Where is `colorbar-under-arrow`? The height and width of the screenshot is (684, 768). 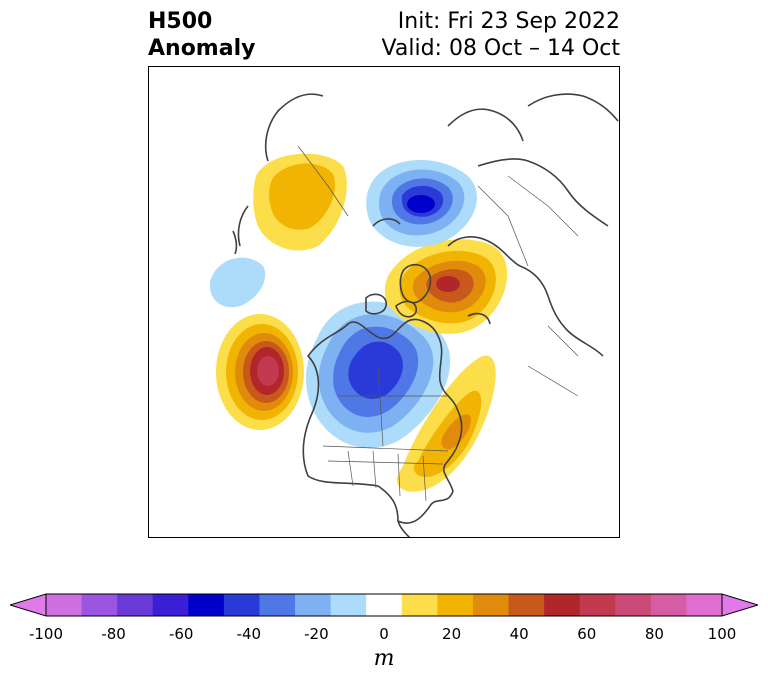 colorbar-under-arrow is located at coordinates (28, 605).